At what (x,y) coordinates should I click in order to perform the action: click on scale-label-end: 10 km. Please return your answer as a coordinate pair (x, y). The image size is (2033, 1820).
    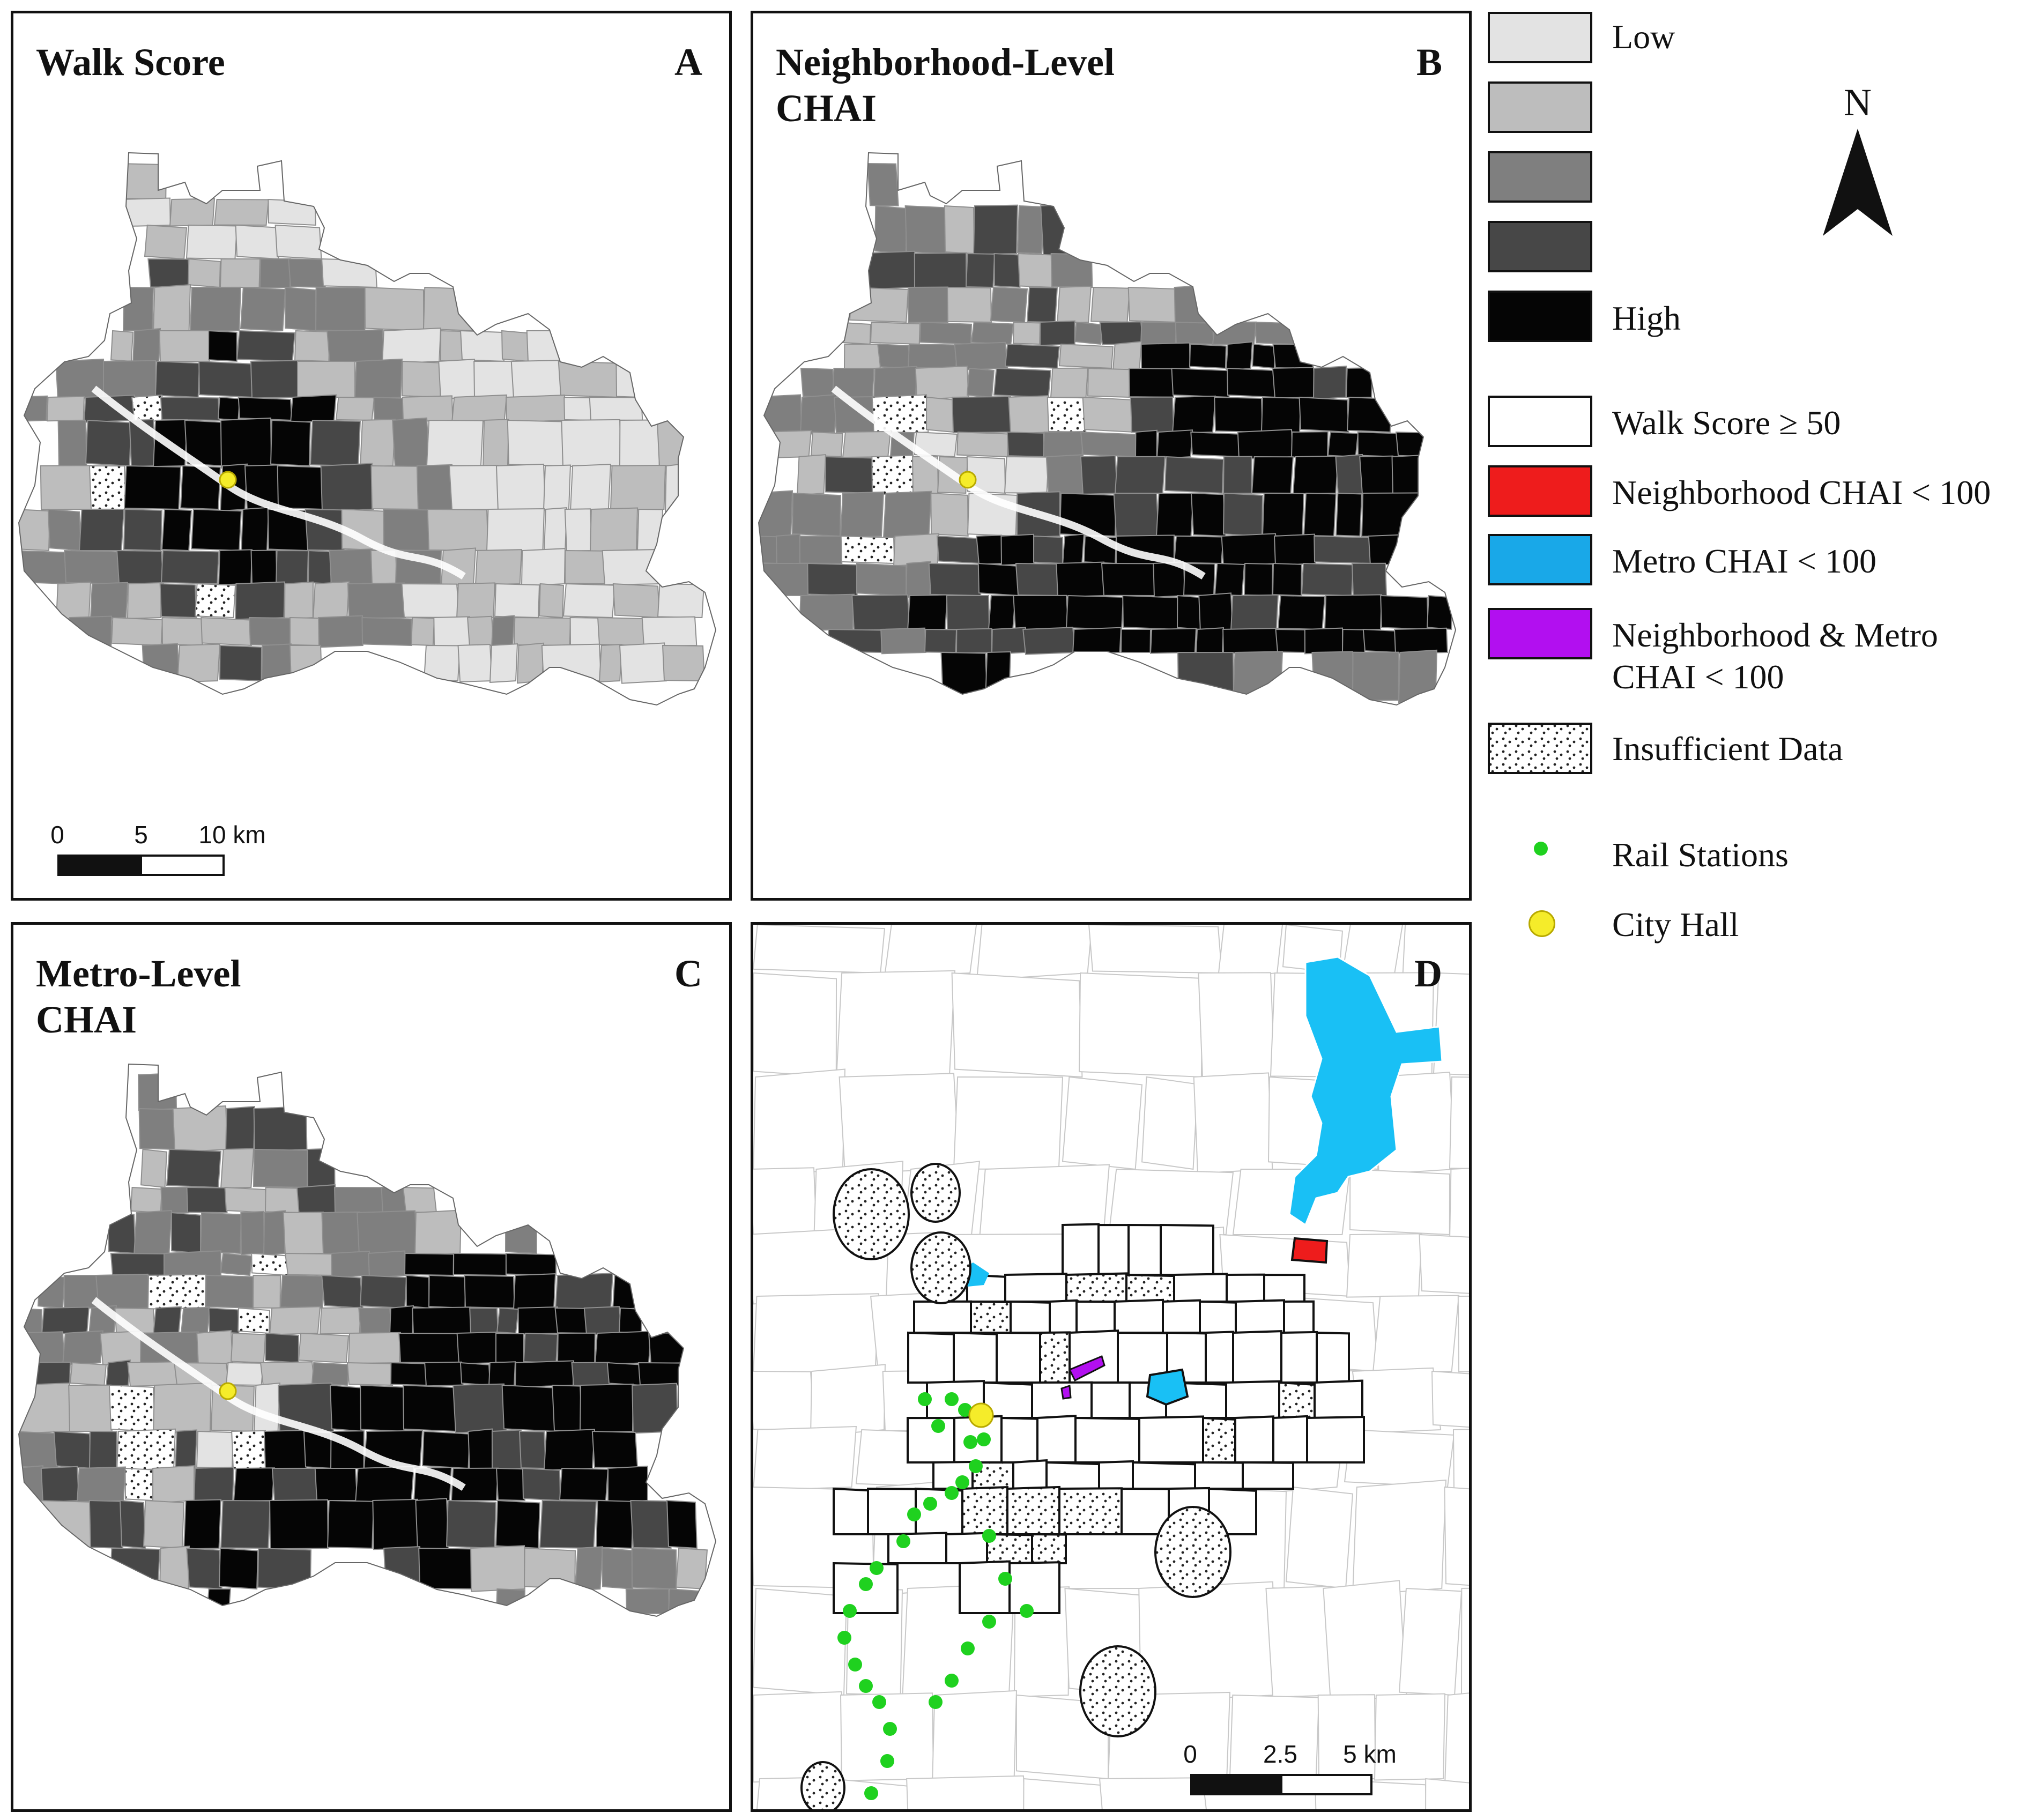
    Looking at the image, I should click on (232, 835).